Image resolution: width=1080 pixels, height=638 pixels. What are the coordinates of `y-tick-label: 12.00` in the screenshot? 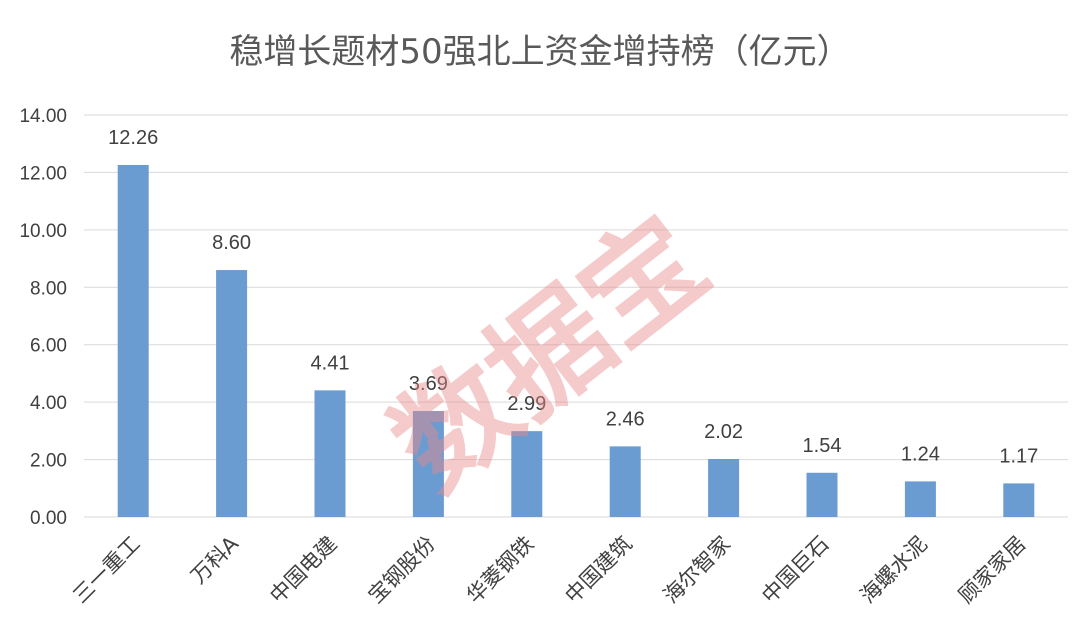 It's located at (43, 173).